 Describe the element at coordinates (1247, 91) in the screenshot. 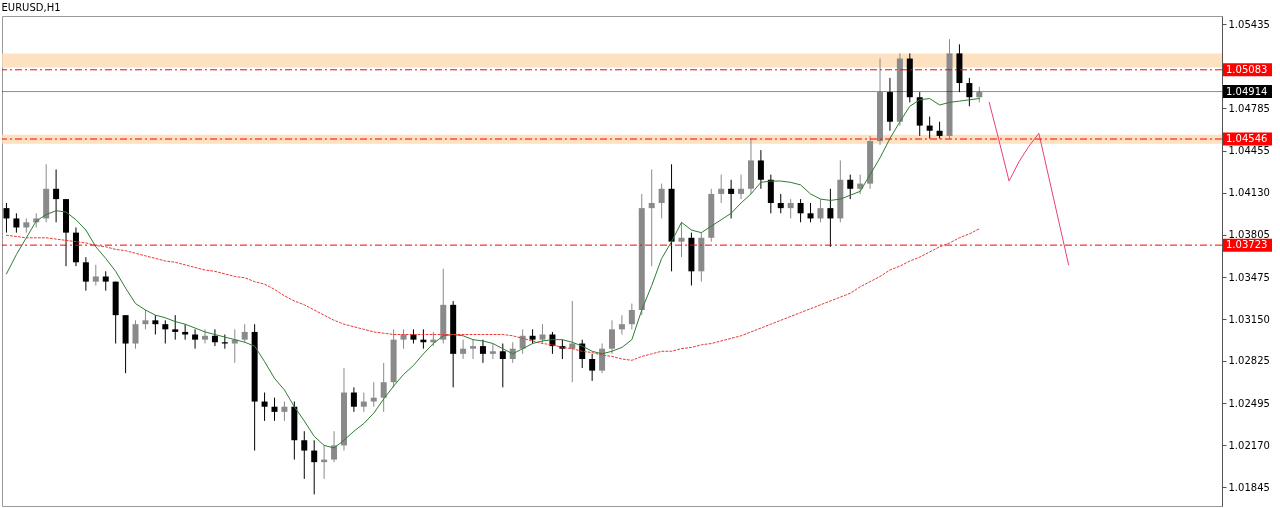

I see `ref-line-label: 1.04914` at that location.